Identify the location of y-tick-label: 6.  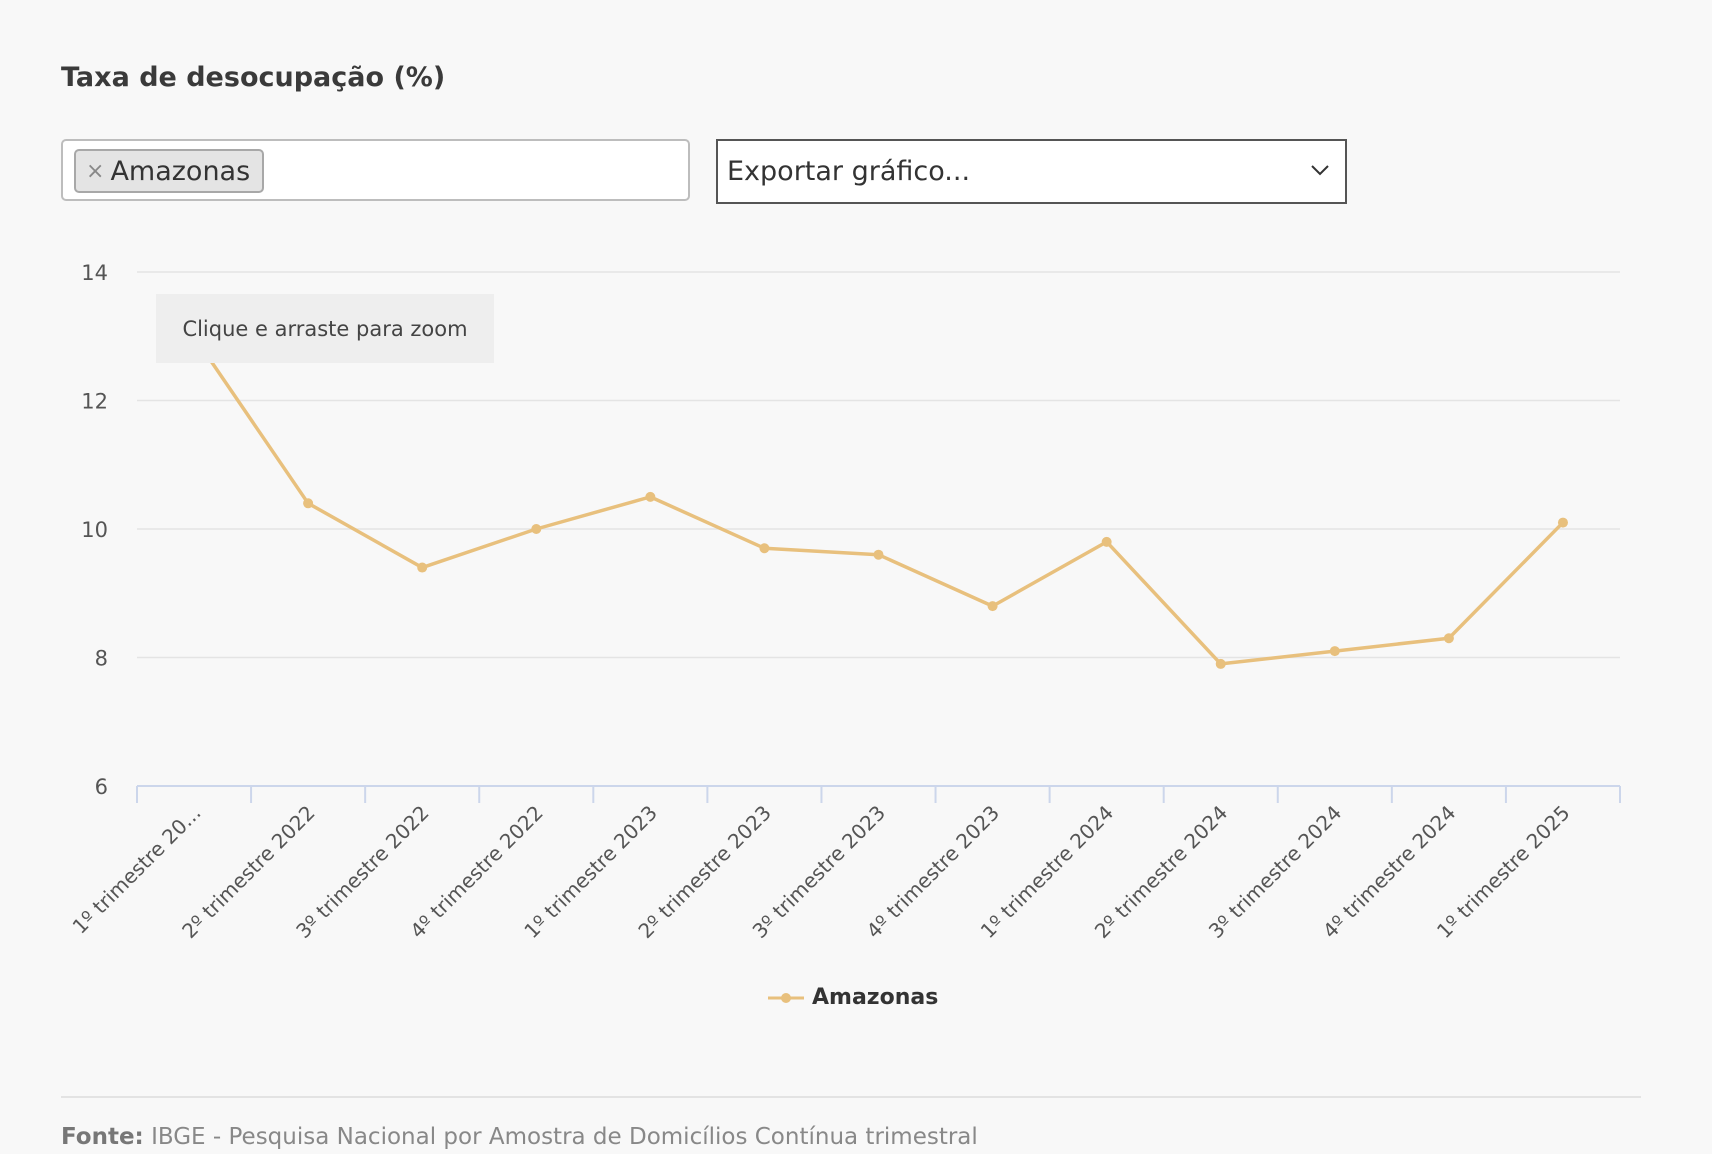
(101, 787).